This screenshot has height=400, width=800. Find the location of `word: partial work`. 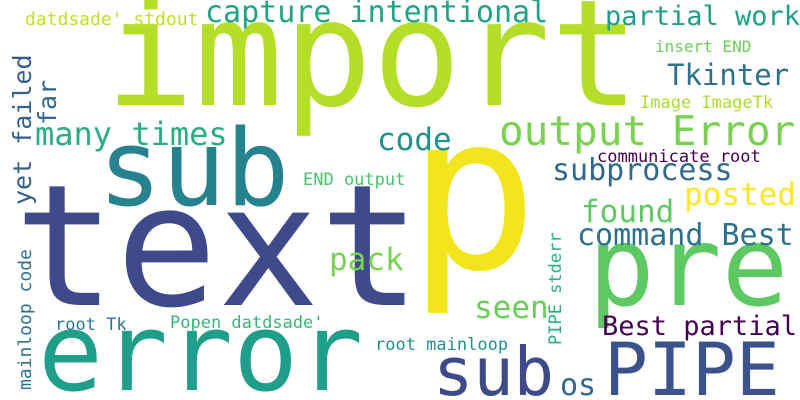

word: partial work is located at coordinates (702, 16).